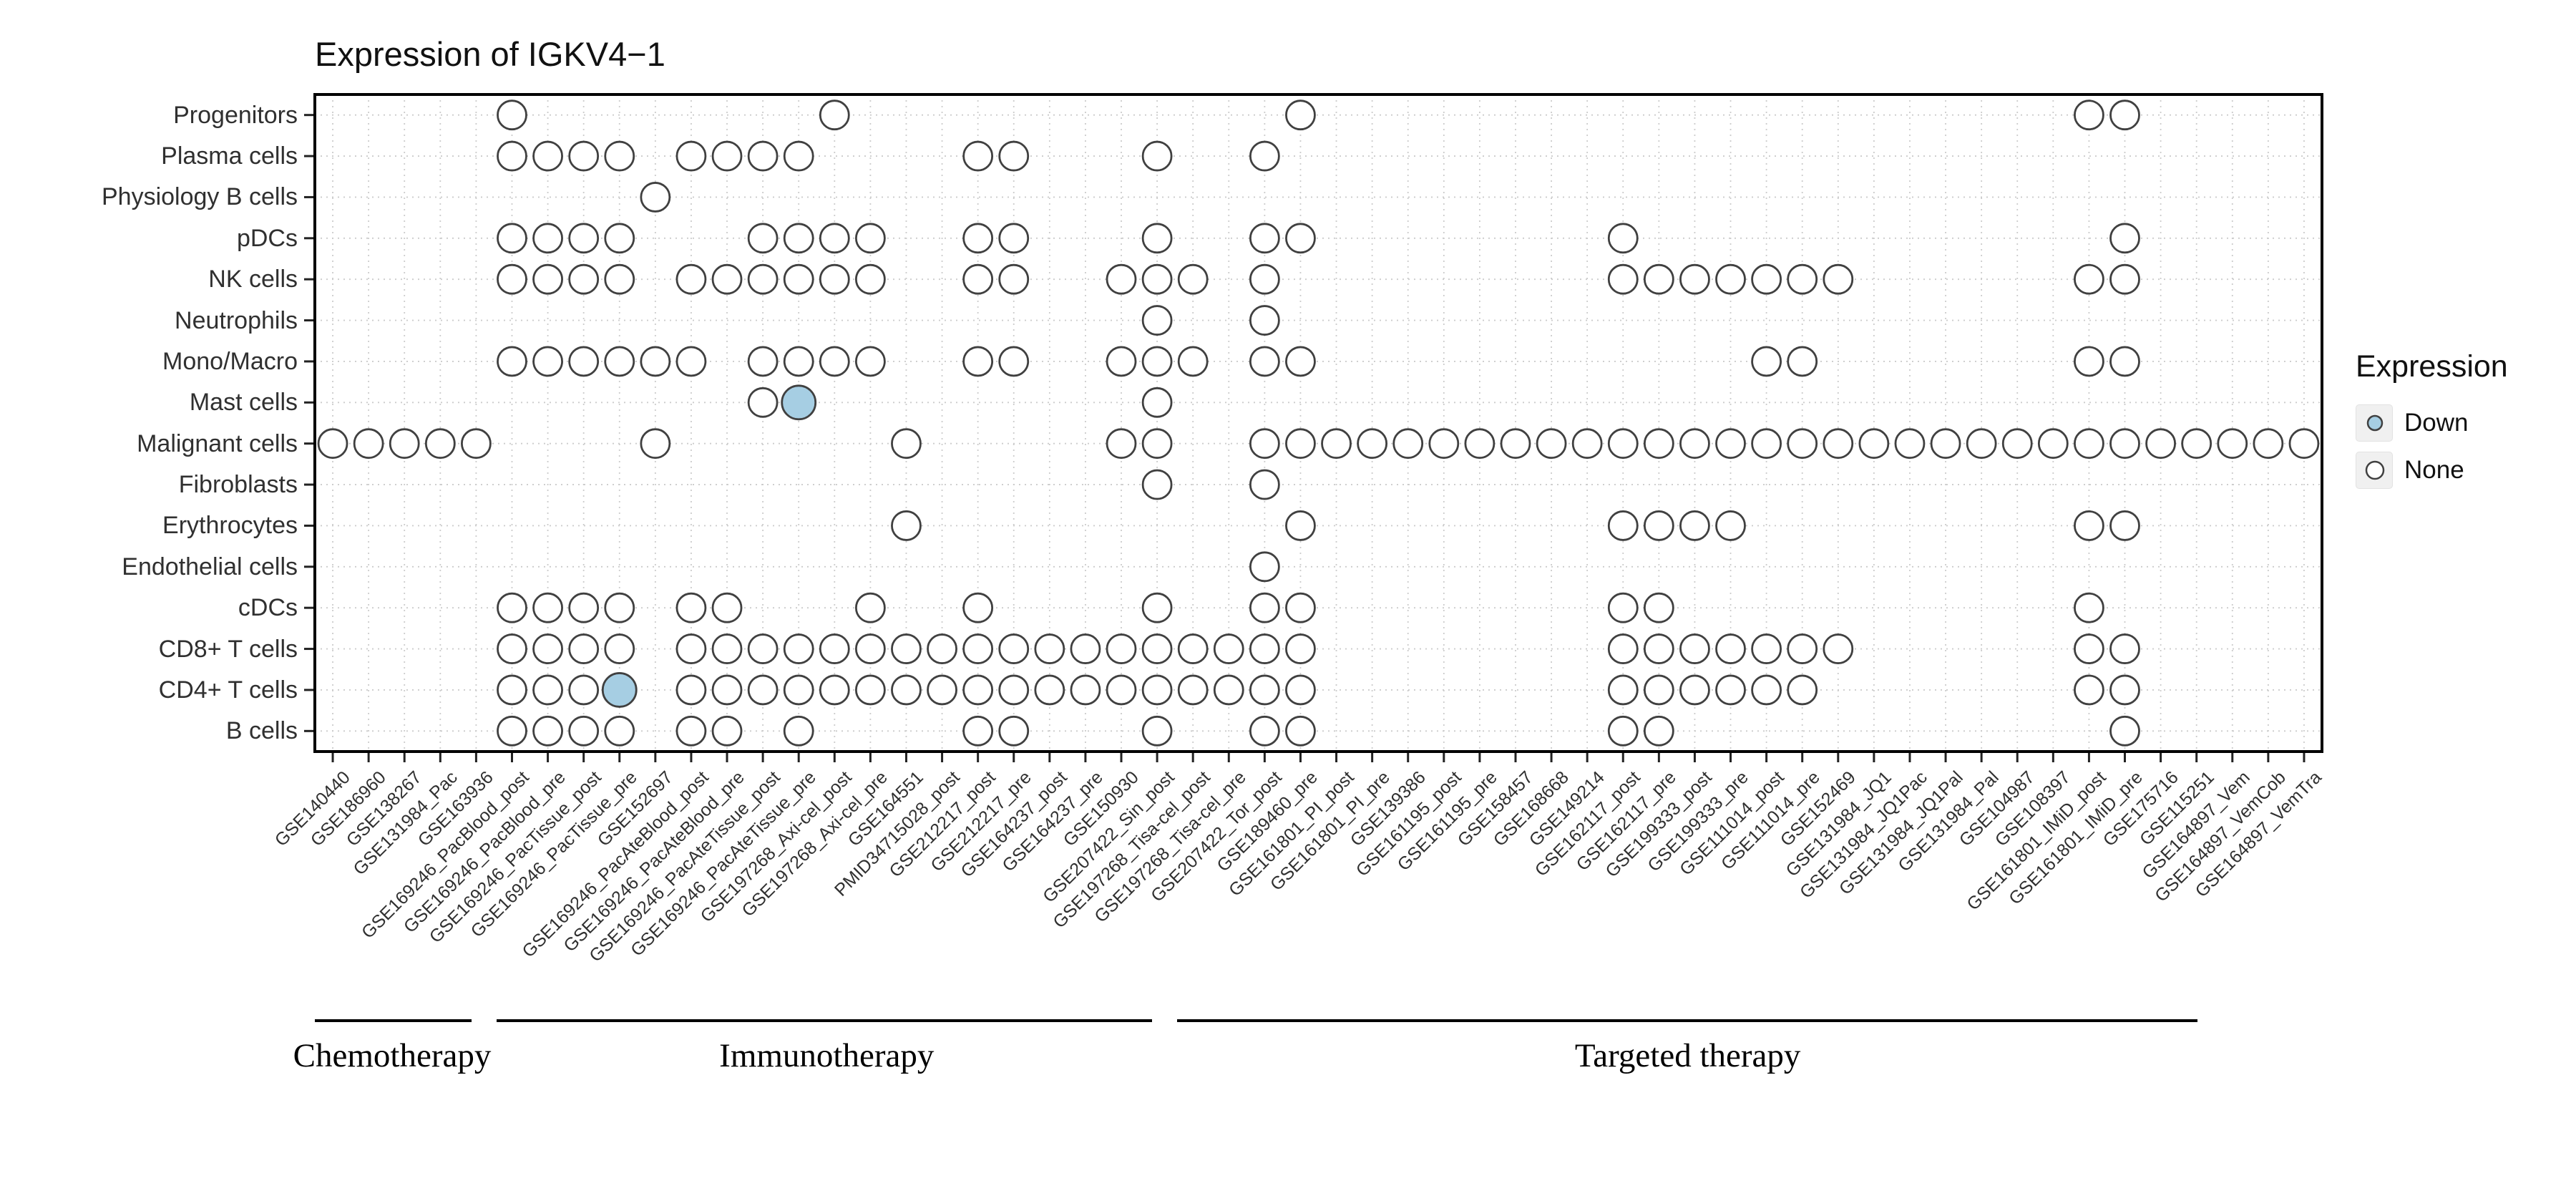 The width and height of the screenshot is (2576, 1181). I want to click on y-axis-label: Mast cells, so click(243, 403).